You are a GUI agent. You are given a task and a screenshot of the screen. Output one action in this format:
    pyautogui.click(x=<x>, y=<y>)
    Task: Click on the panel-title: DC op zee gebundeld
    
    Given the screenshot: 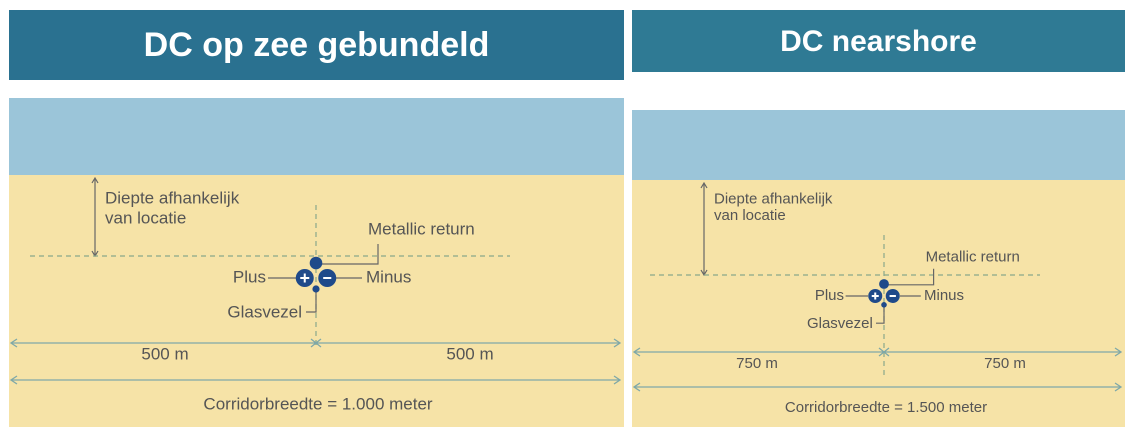 What is the action you would take?
    pyautogui.click(x=317, y=45)
    